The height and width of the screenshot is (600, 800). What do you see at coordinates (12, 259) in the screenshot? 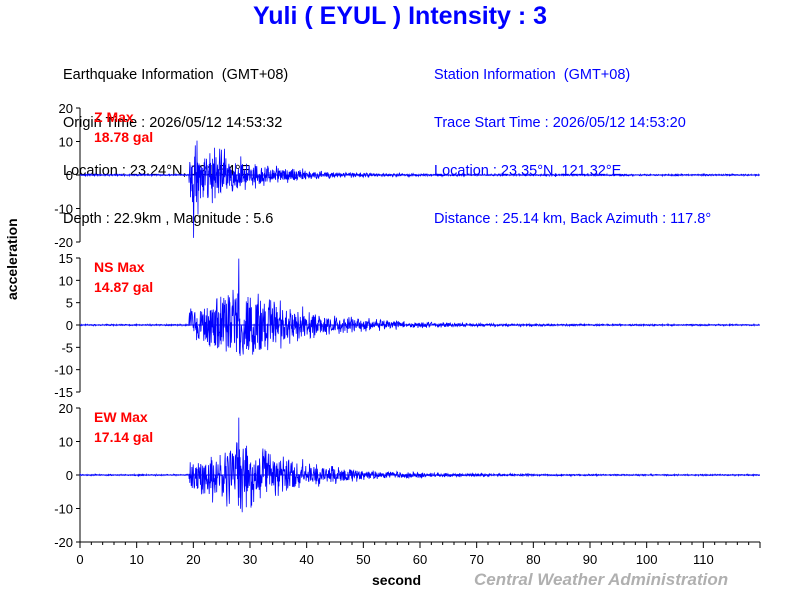
I see `y-axis-label: acceleration` at bounding box center [12, 259].